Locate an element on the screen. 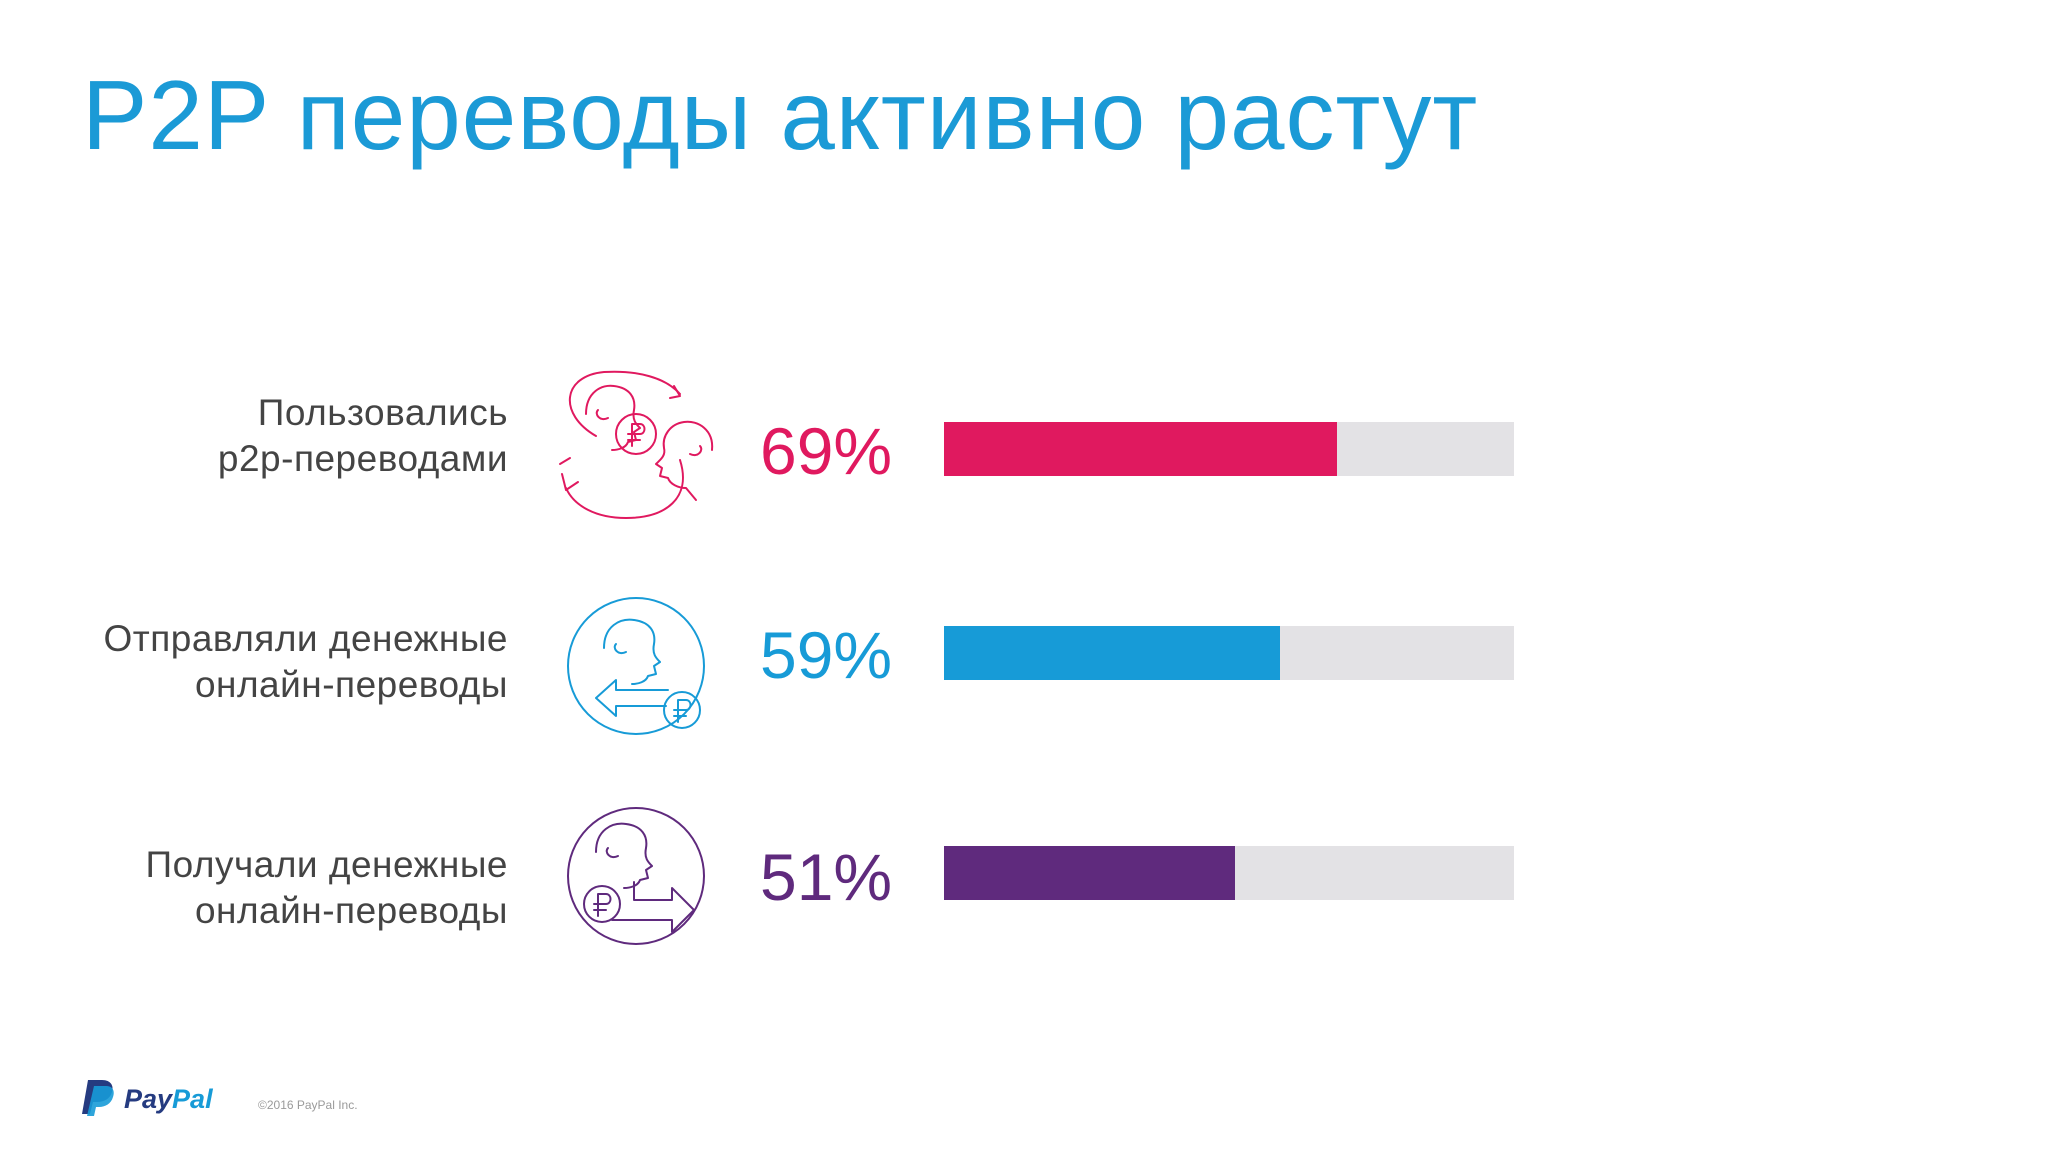 Image resolution: width=2048 pixels, height=1152 pixels. row-label-line: p2p-переводами is located at coordinates (362, 458).